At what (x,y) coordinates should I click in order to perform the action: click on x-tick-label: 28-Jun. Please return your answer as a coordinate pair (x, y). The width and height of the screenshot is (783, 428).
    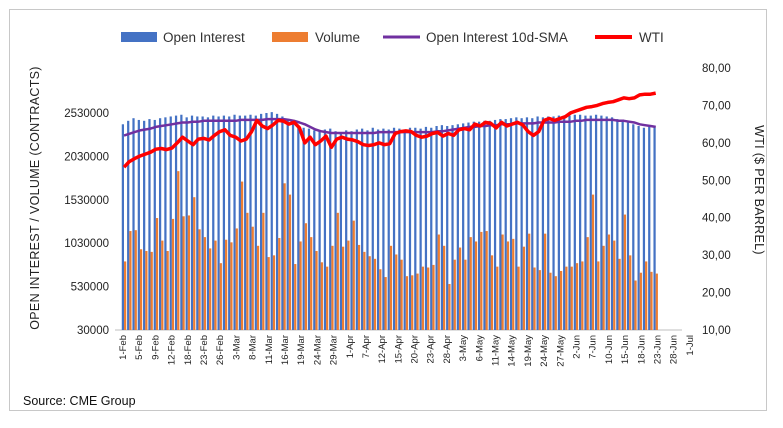
    Looking at the image, I should click on (674, 349).